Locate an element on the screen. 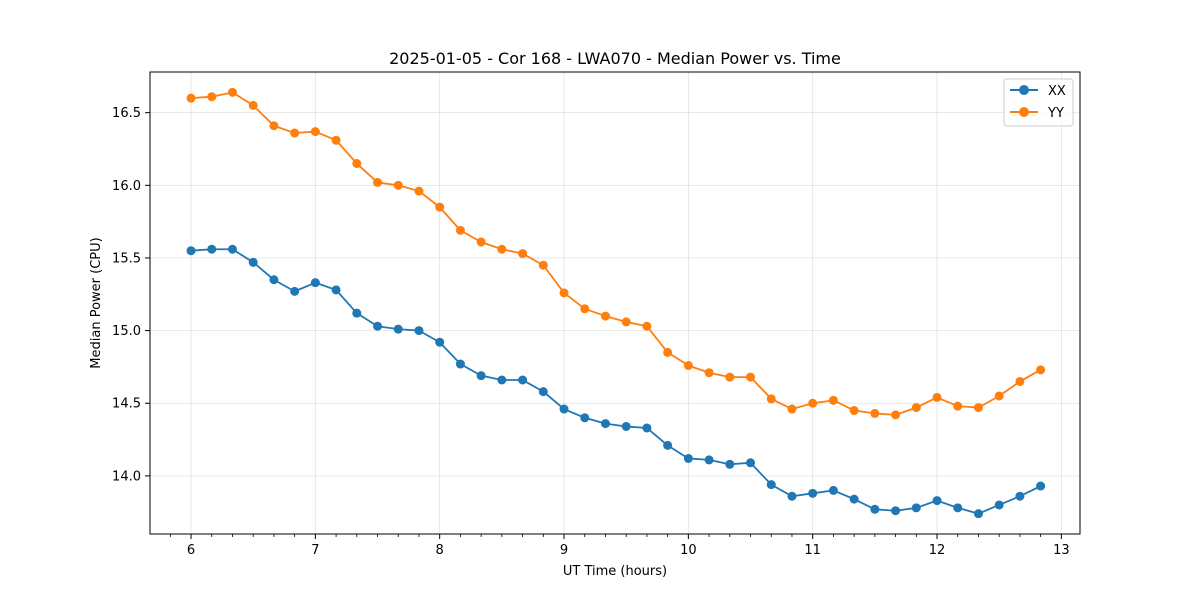  x-tick-label: 7 is located at coordinates (315, 550).